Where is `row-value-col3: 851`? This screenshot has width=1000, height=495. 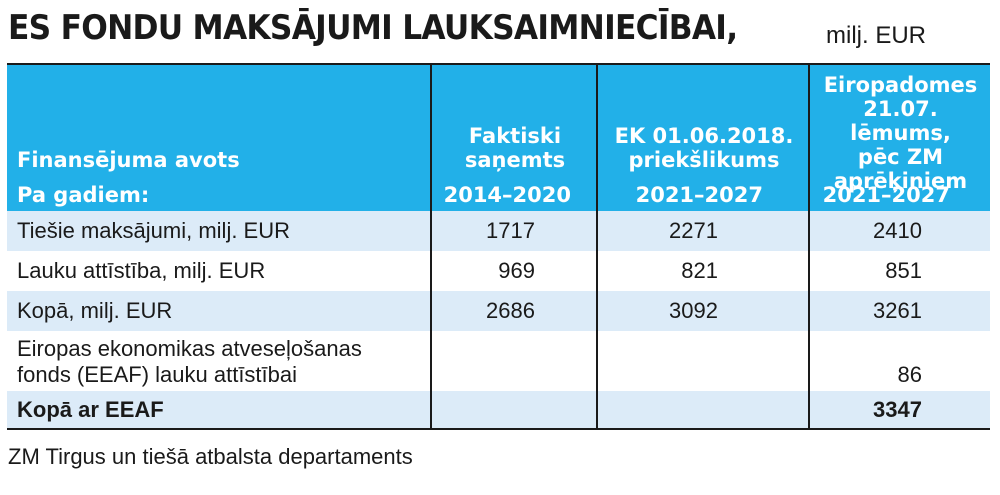
row-value-col3: 851 is located at coordinates (903, 270).